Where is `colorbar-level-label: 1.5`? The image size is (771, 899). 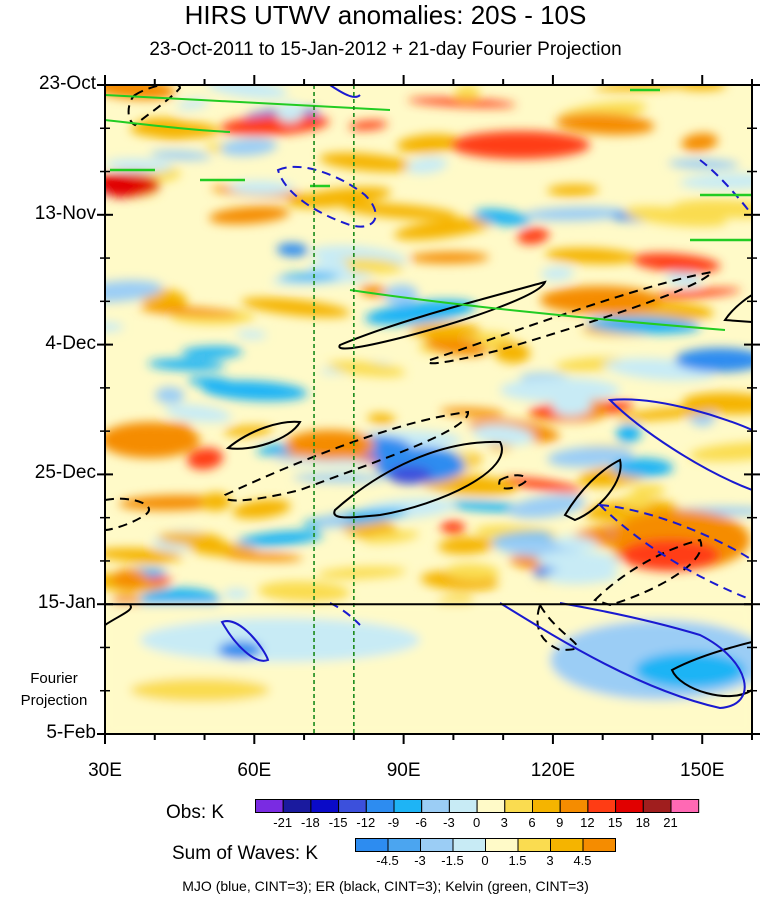 colorbar-level-label: 1.5 is located at coordinates (517, 860).